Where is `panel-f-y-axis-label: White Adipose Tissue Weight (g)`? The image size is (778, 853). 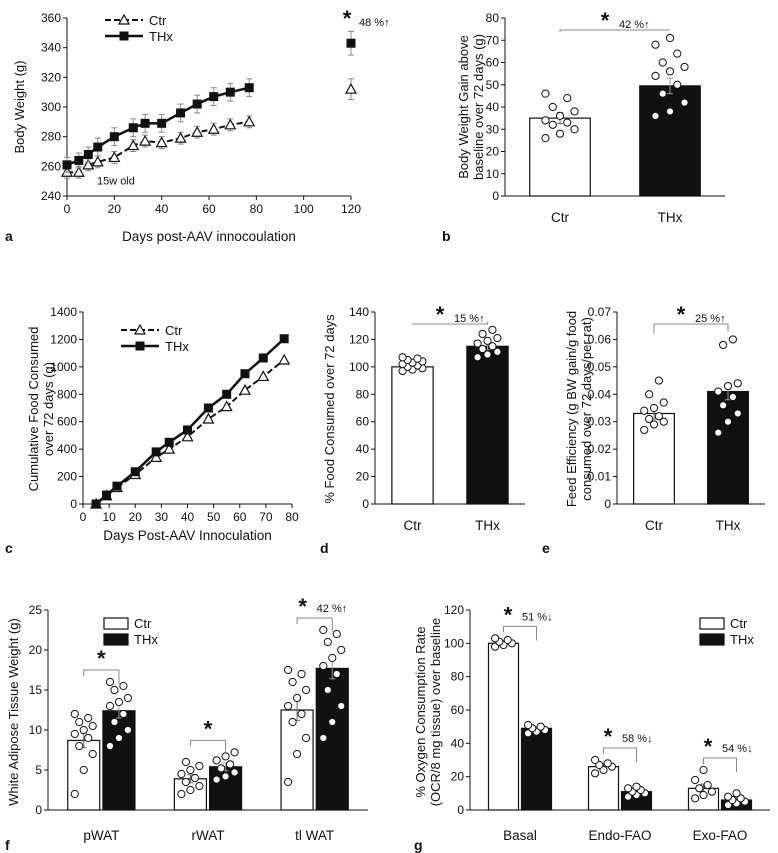 panel-f-y-axis-label: White Adipose Tissue Weight (g) is located at coordinates (13, 712).